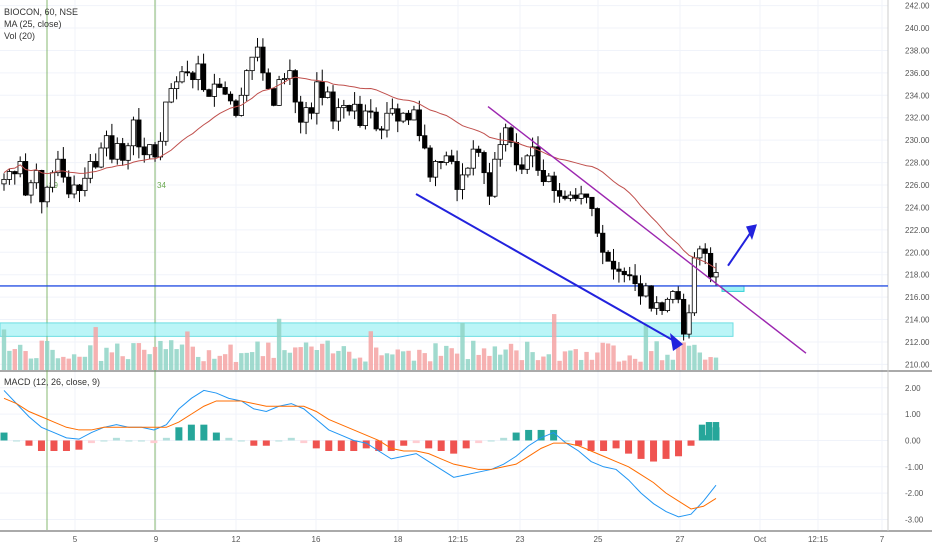 This screenshot has height=555, width=932. I want to click on symbol-label: BIOCON, 60, NSE, so click(41, 12).